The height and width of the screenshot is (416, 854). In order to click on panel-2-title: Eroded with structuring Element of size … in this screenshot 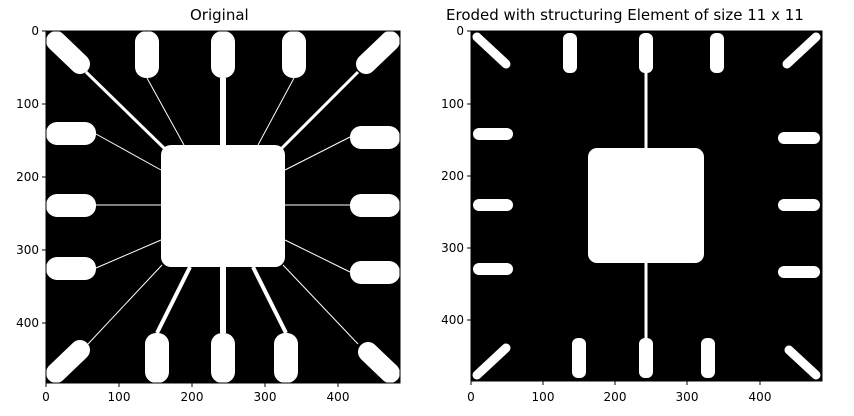, I will do `click(625, 15)`.